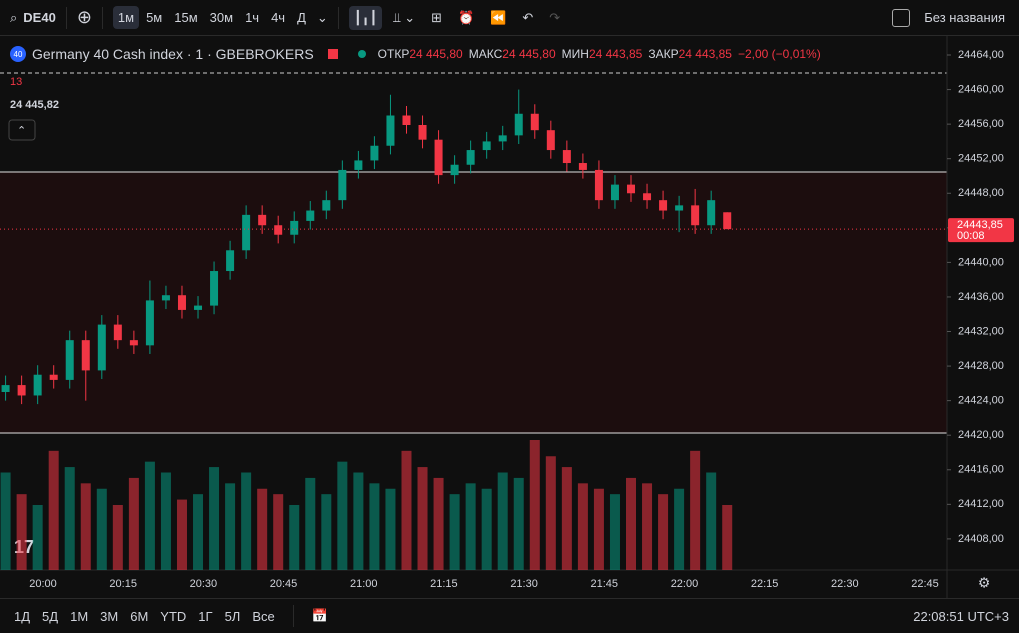  I want to click on range-button: 5Д, so click(50, 616).